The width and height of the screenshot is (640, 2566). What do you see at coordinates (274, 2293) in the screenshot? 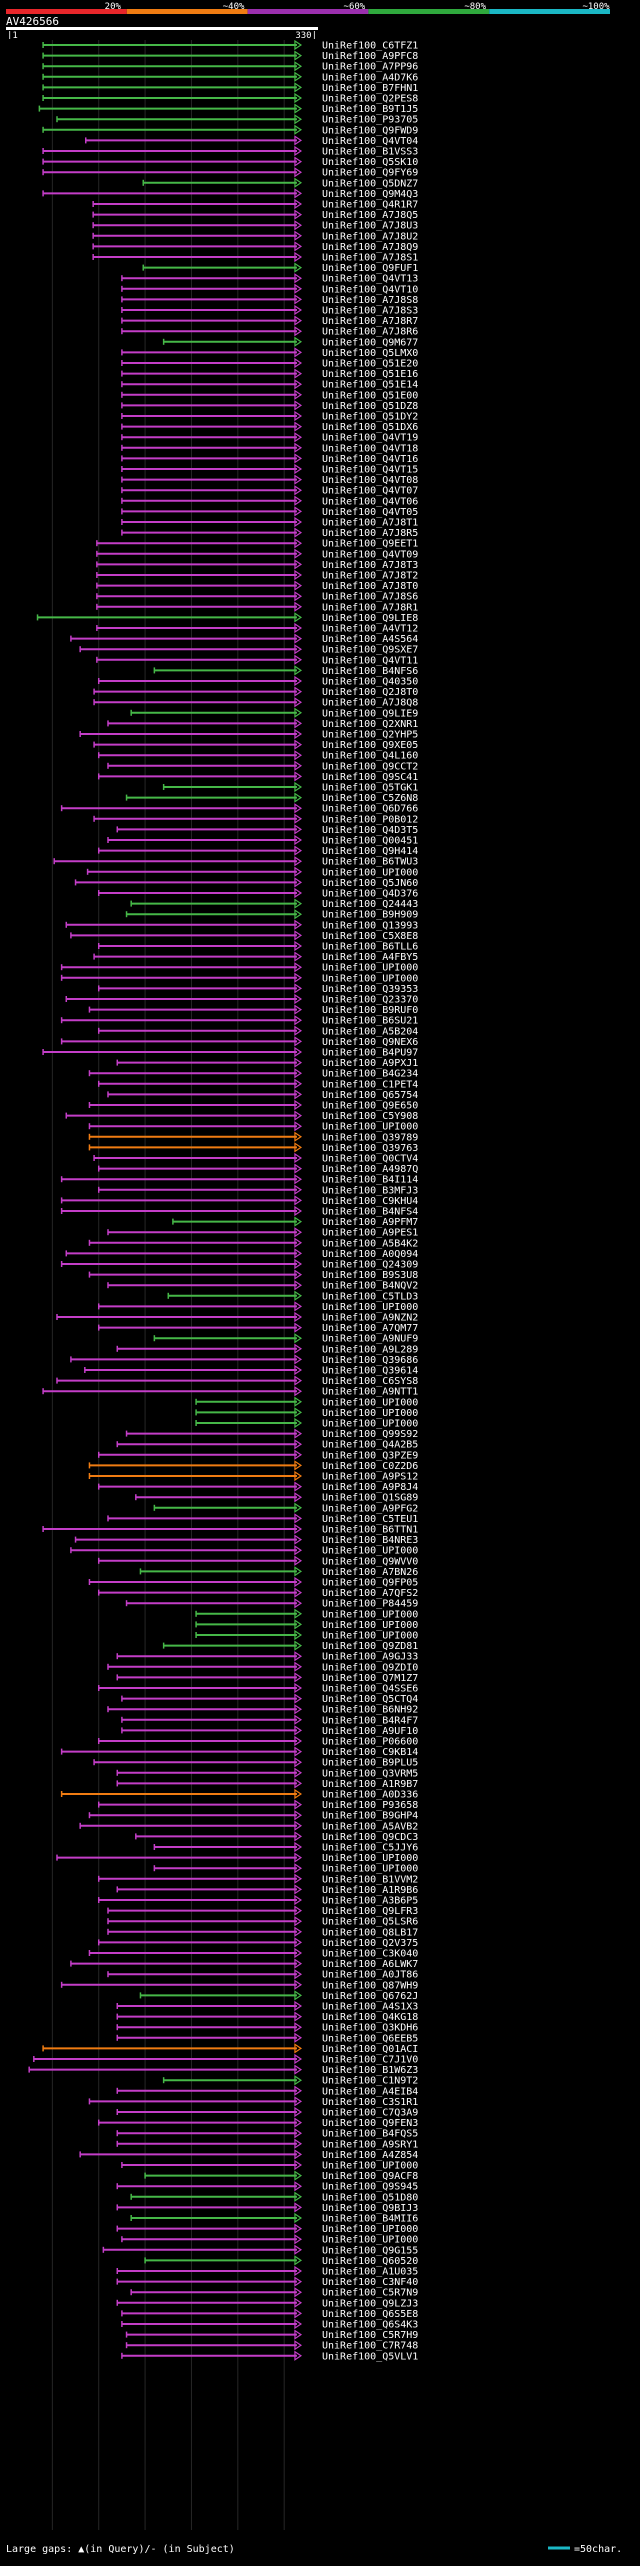
I see `hit-row: UniRef100_C5R7N9` at bounding box center [274, 2293].